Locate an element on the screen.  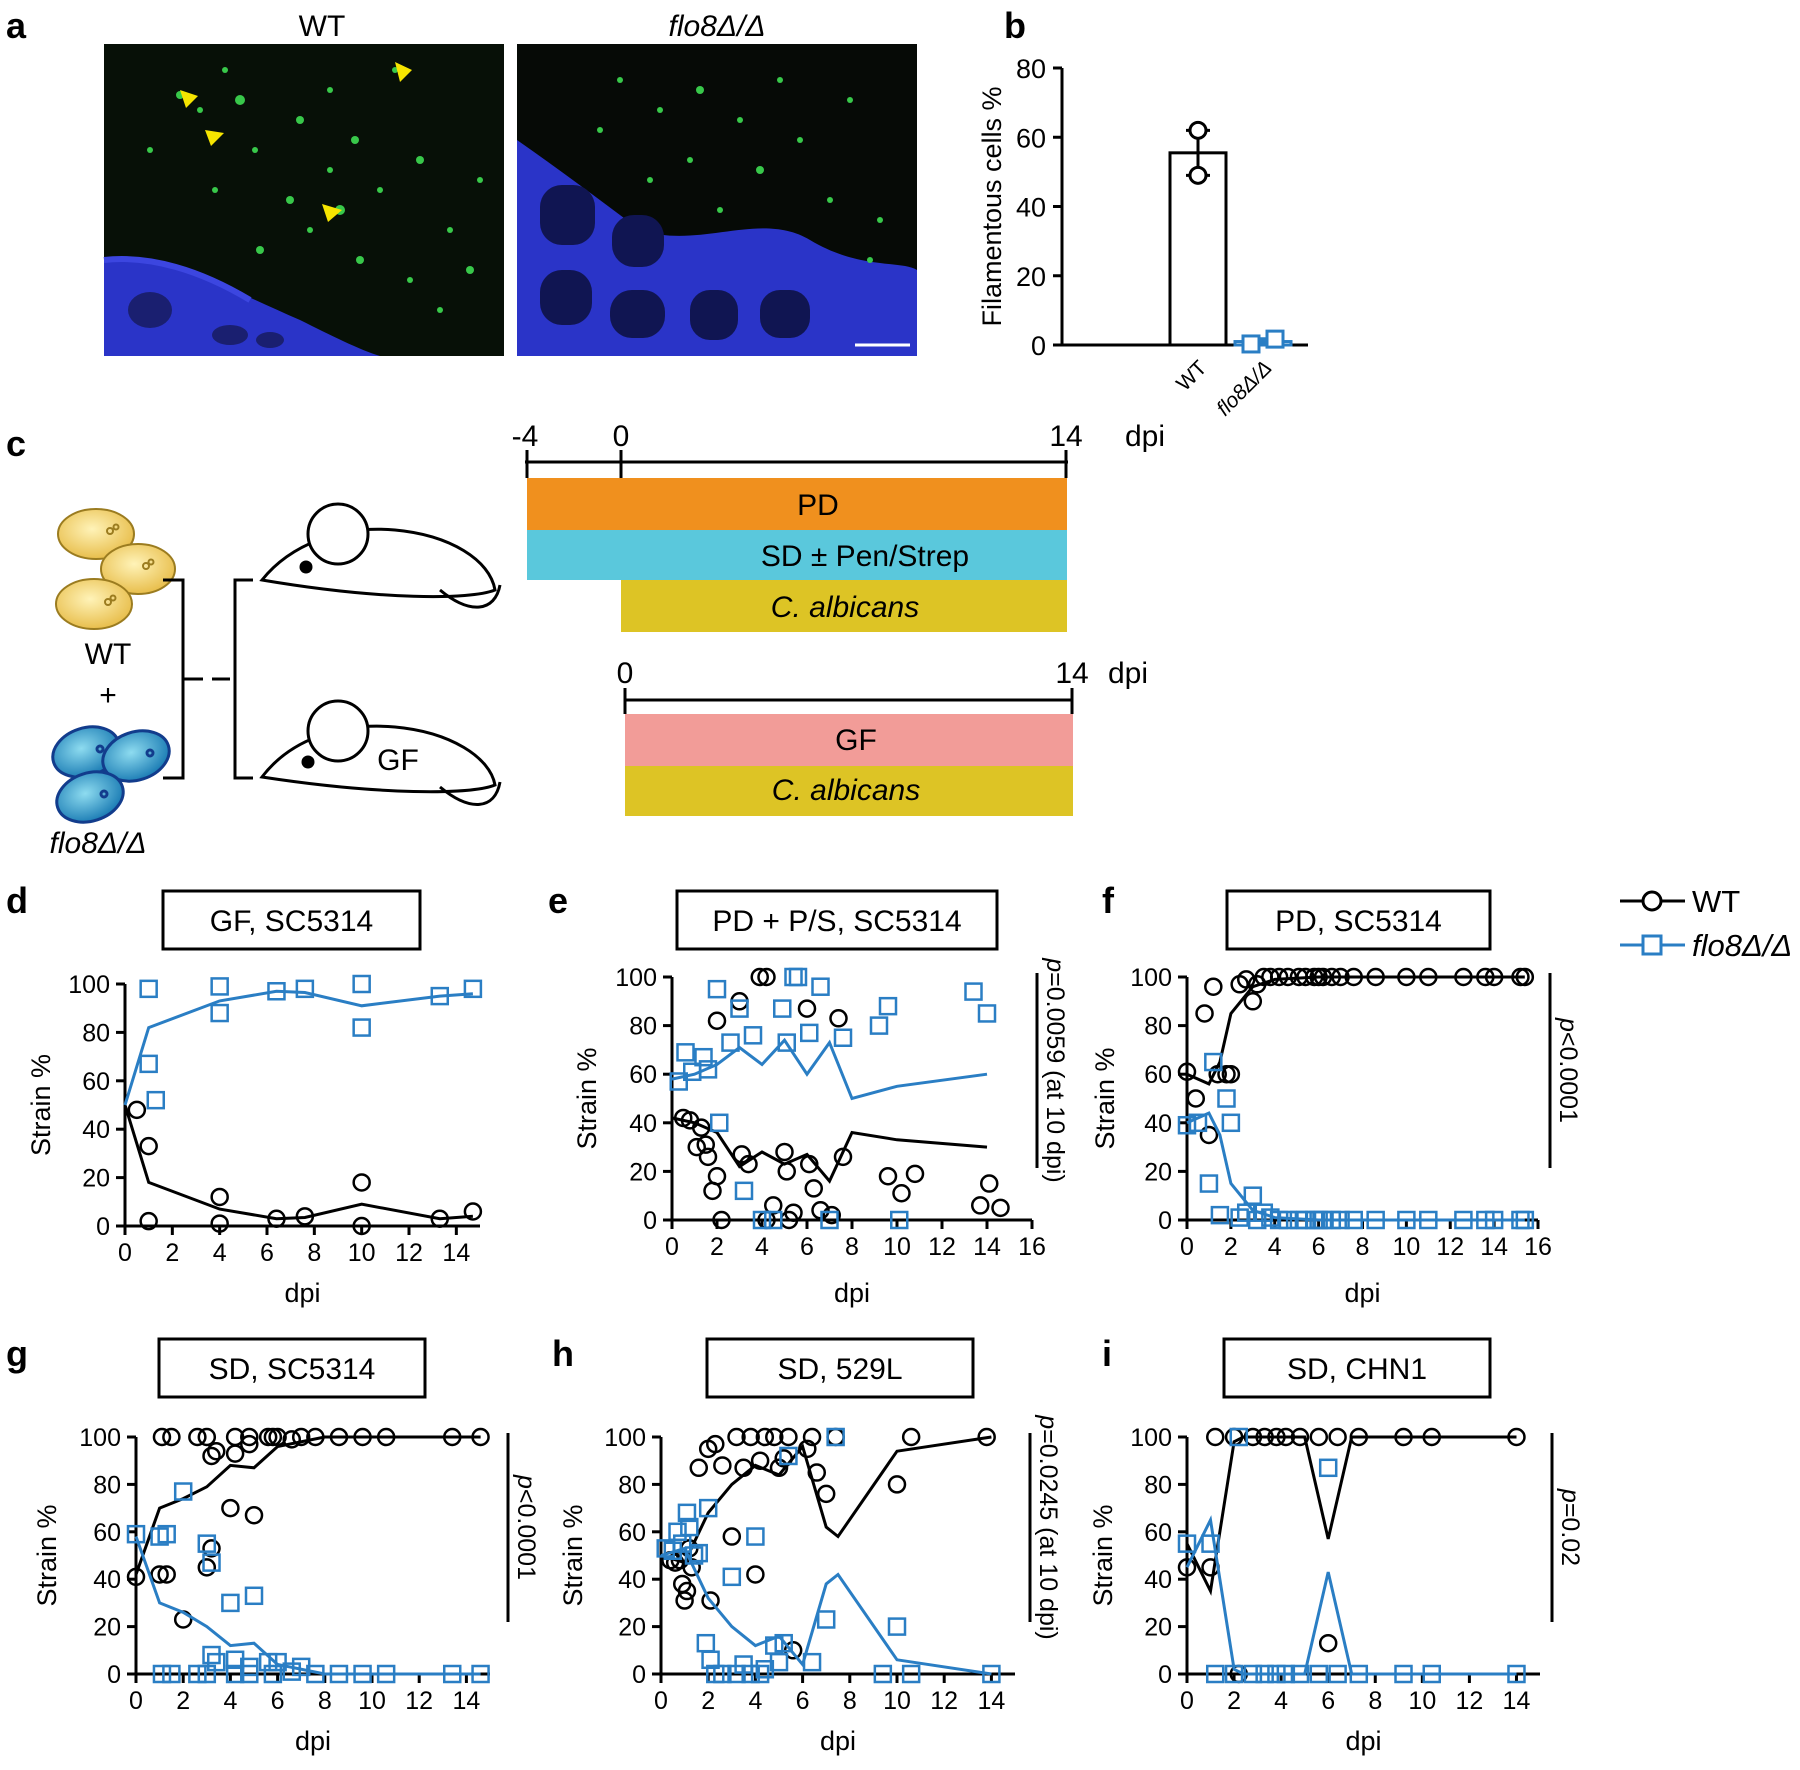
strain-icons: WT + flo8Δ/Δ is located at coordinates (151, 684).